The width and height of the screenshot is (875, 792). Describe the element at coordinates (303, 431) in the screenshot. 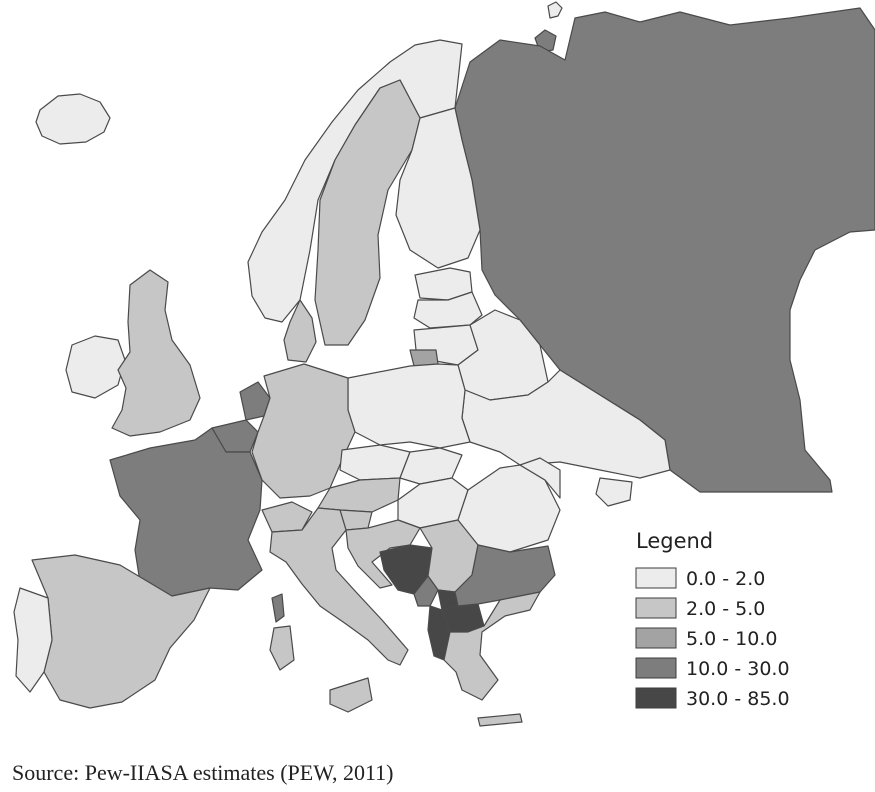

I see `region-germany` at that location.